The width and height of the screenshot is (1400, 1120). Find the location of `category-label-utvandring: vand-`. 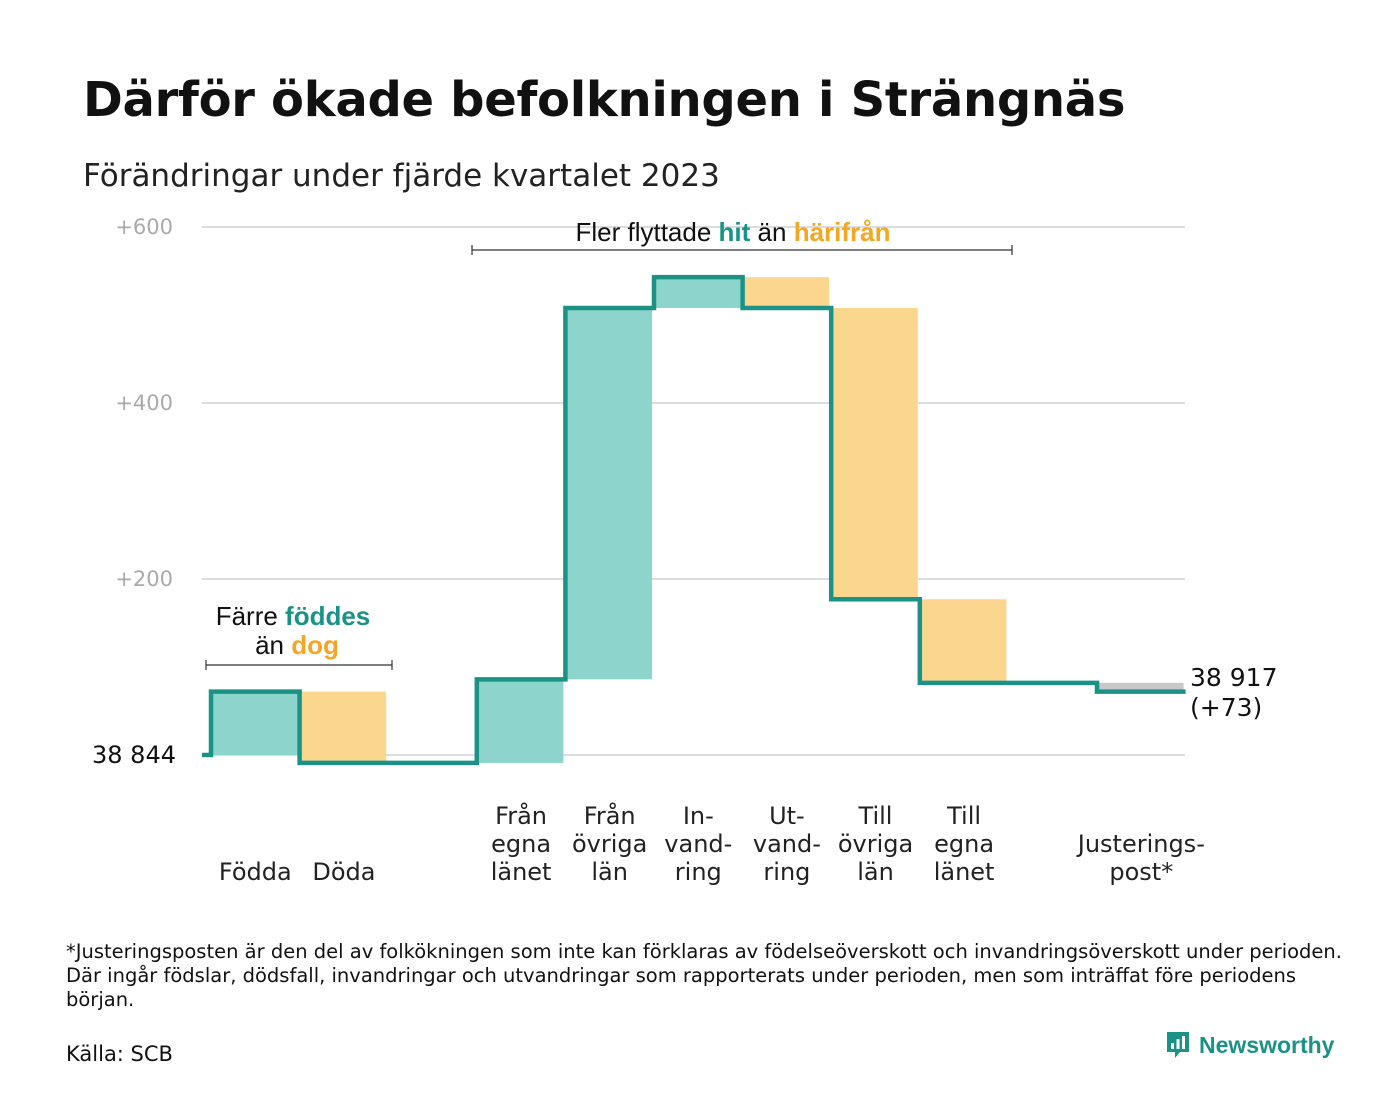

category-label-utvandring: vand- is located at coordinates (787, 844).